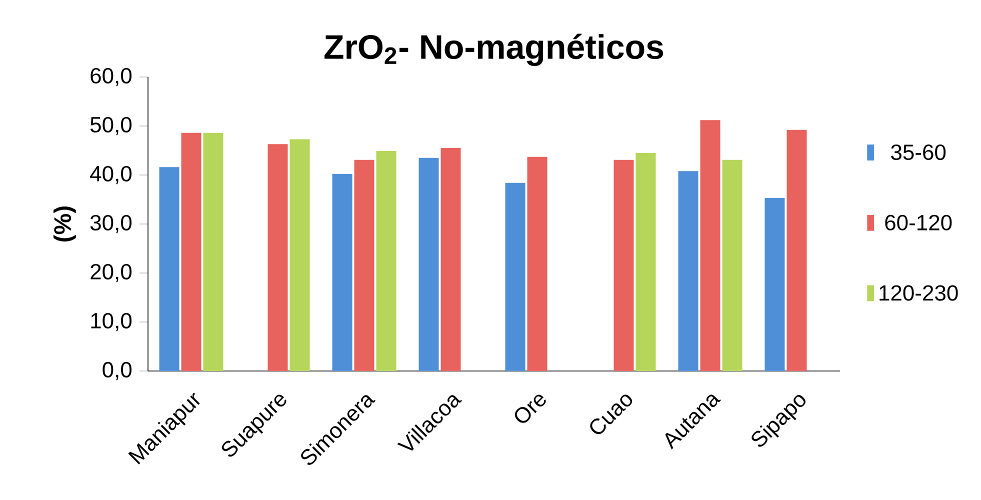 The width and height of the screenshot is (981, 500). I want to click on y-axis-title: (%), so click(64, 224).